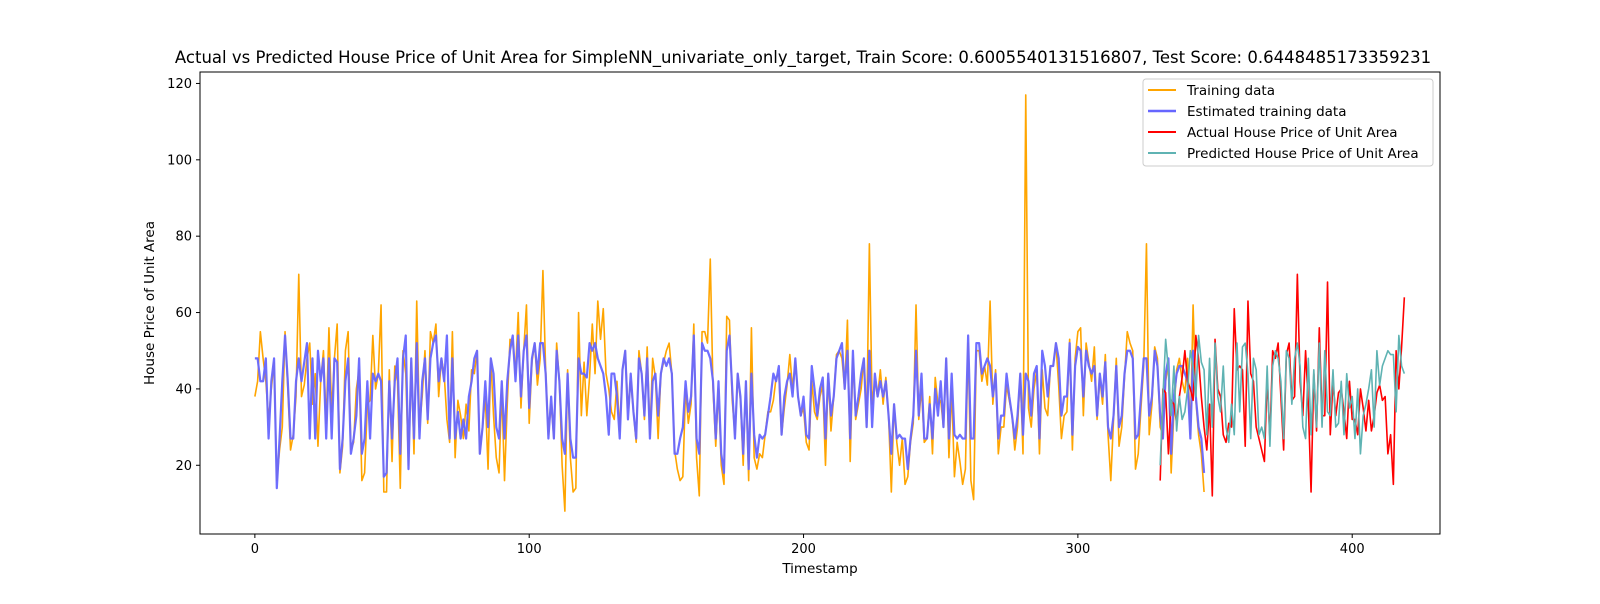 This screenshot has height=604, width=1600. I want to click on y-axis: 20 40 60 80 100 120, so click(183, 275).